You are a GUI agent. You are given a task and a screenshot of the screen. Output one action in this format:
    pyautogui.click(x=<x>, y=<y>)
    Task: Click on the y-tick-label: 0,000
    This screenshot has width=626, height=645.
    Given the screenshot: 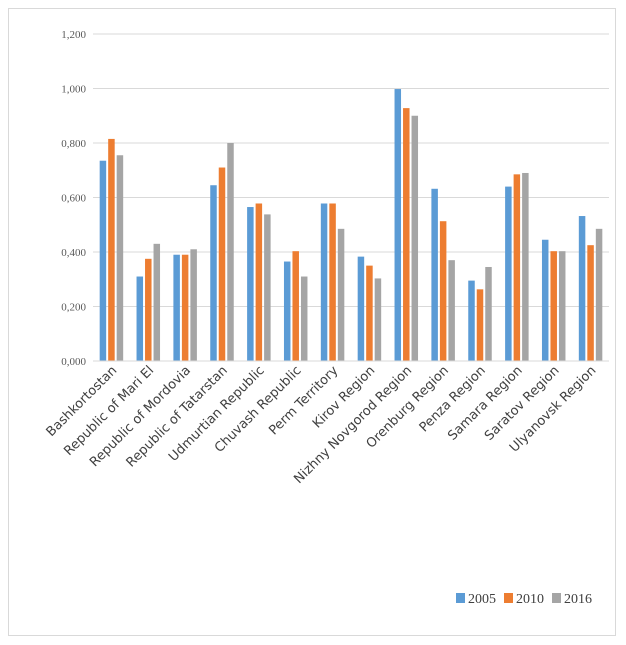 What is the action you would take?
    pyautogui.click(x=73, y=362)
    